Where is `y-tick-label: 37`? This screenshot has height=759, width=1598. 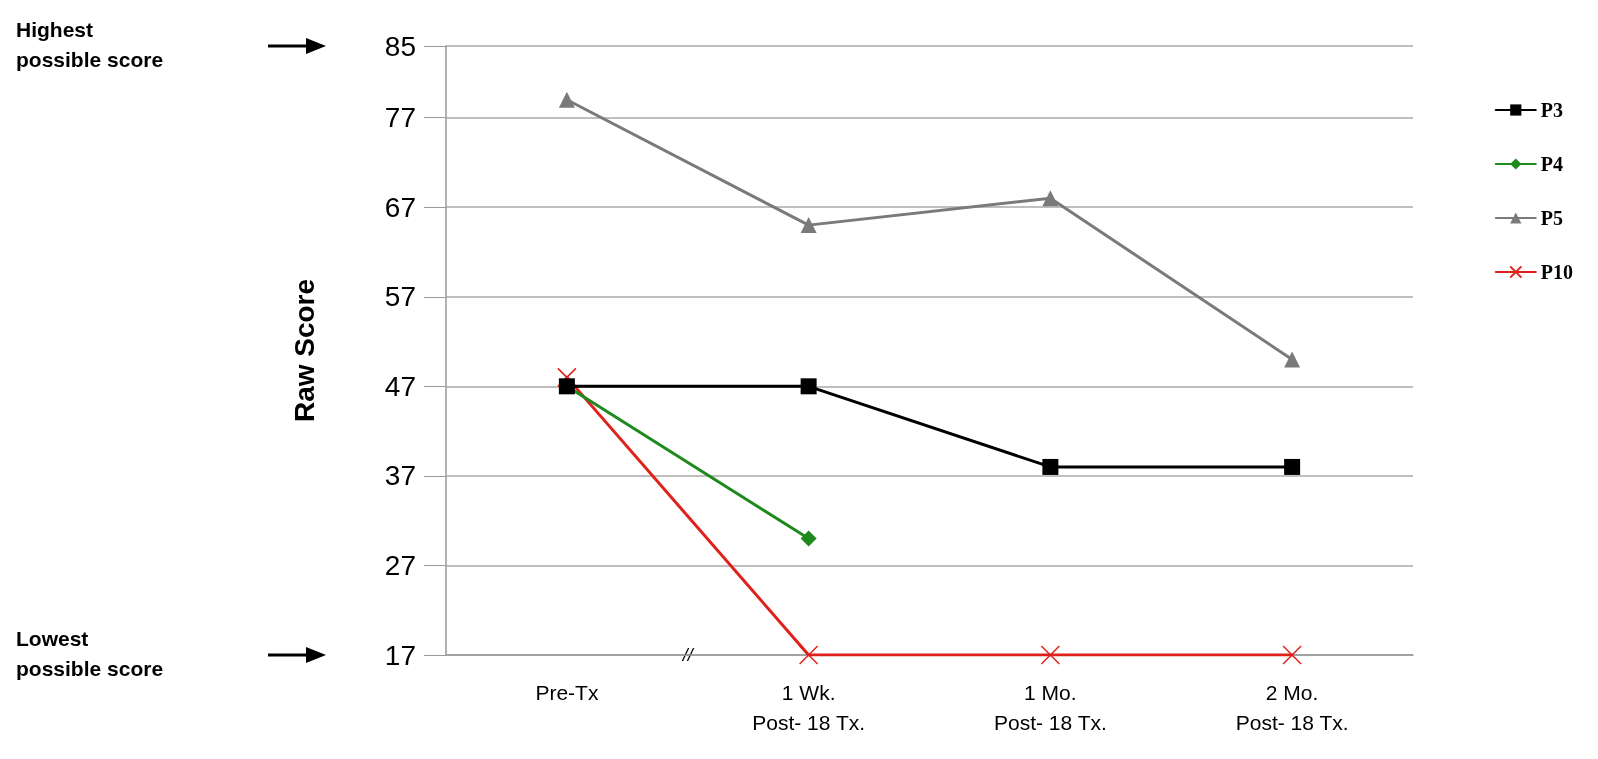
y-tick-label: 37 is located at coordinates (400, 476).